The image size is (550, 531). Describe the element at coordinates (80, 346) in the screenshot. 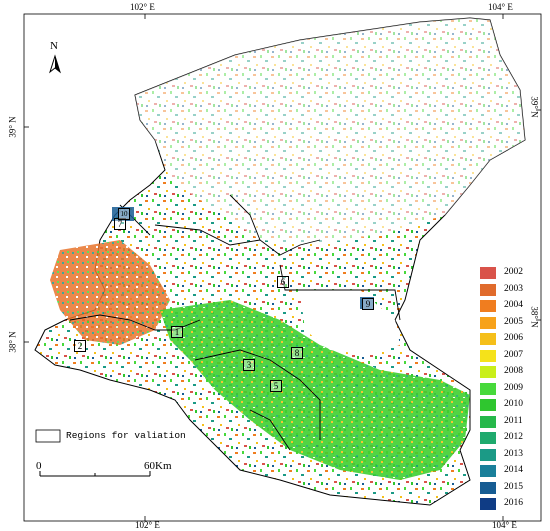

I see `site-2: 2` at that location.